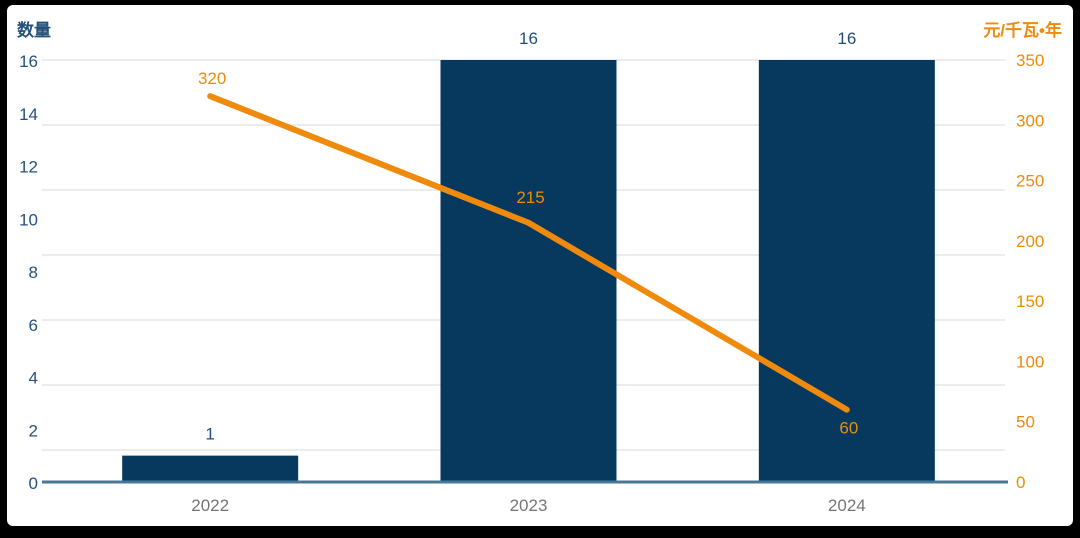 The width and height of the screenshot is (1080, 538). I want to click on left-axis-tick: 8, so click(33, 272).